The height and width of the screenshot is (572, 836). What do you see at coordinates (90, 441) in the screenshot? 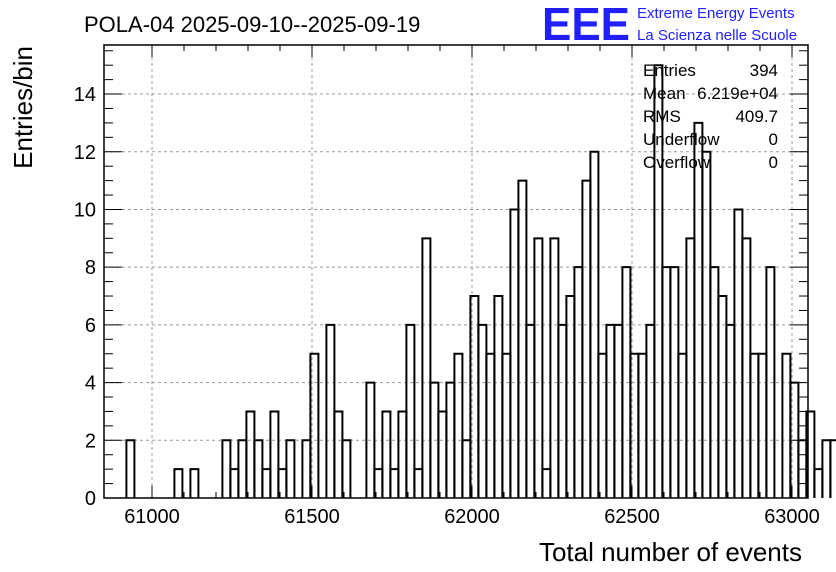
I see `y-tick-label: 2` at bounding box center [90, 441].